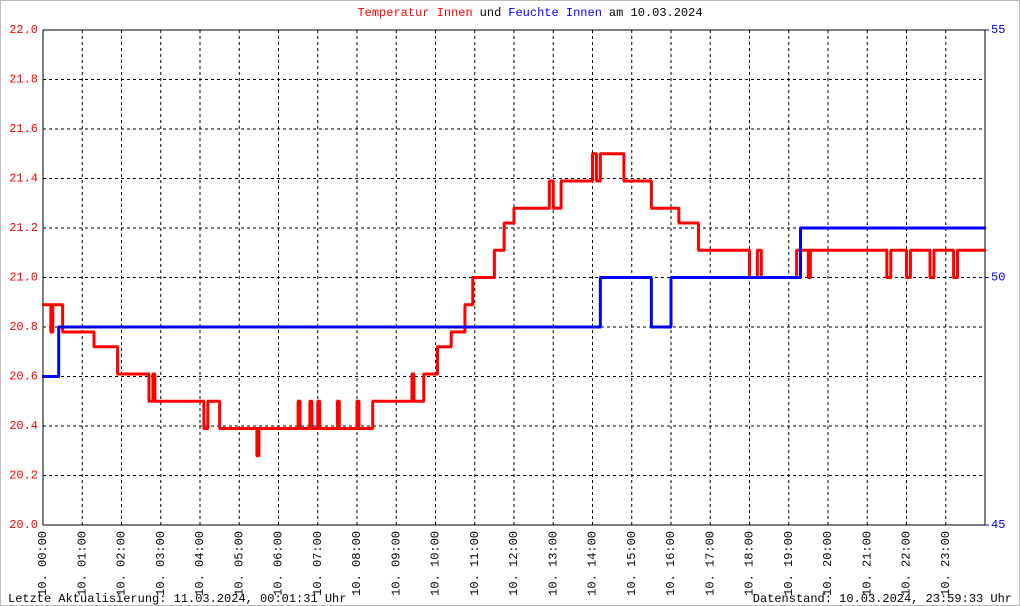 Image resolution: width=1020 pixels, height=606 pixels. What do you see at coordinates (656, 13) in the screenshot?
I see `title-part: am 10.03.2024` at bounding box center [656, 13].